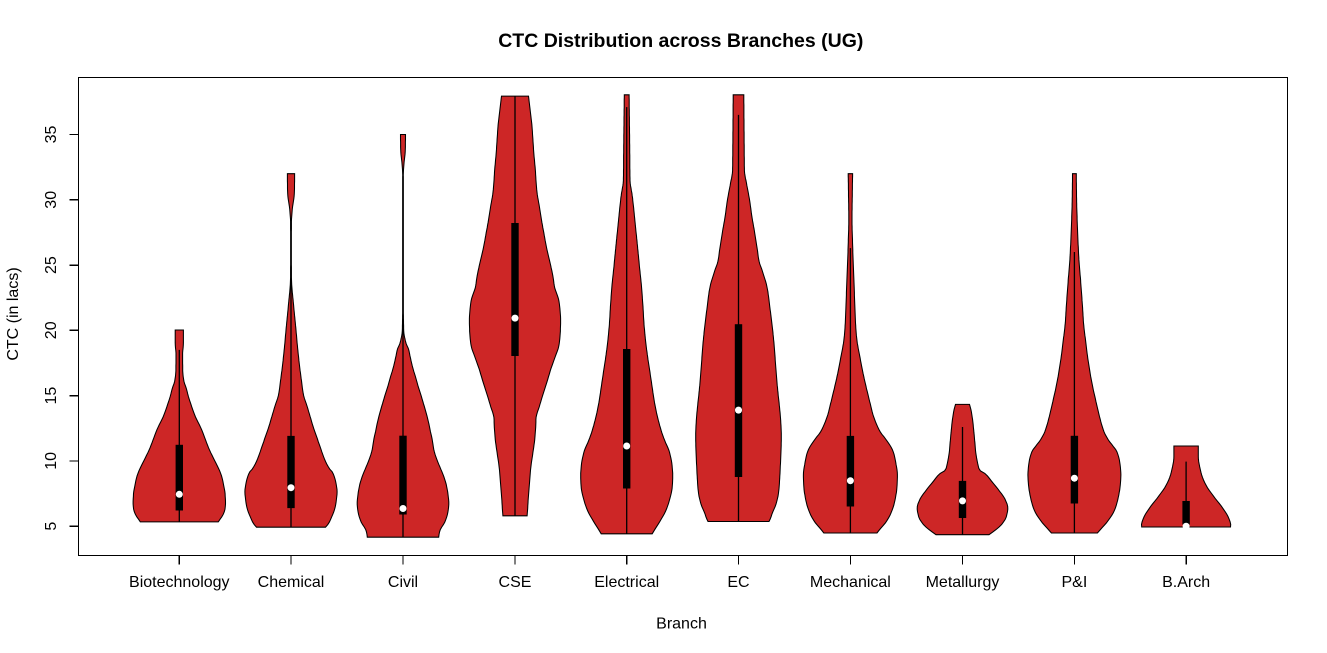 Image resolution: width=1327 pixels, height=653 pixels. Describe the element at coordinates (51, 135) in the screenshot. I see `svg-text: 35` at that location.